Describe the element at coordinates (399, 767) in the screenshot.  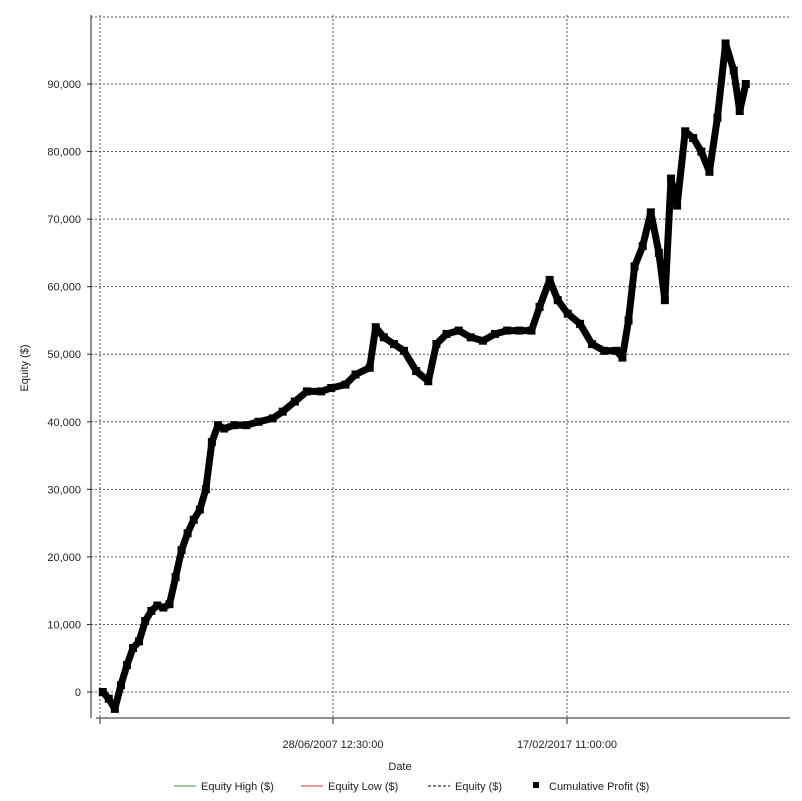
I see `x-axis-title: Date` at that location.